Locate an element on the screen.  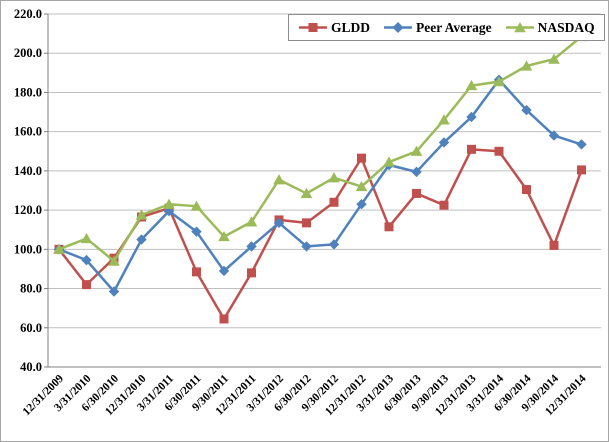
legend-label-gldd: GLDD is located at coordinates (351, 27).